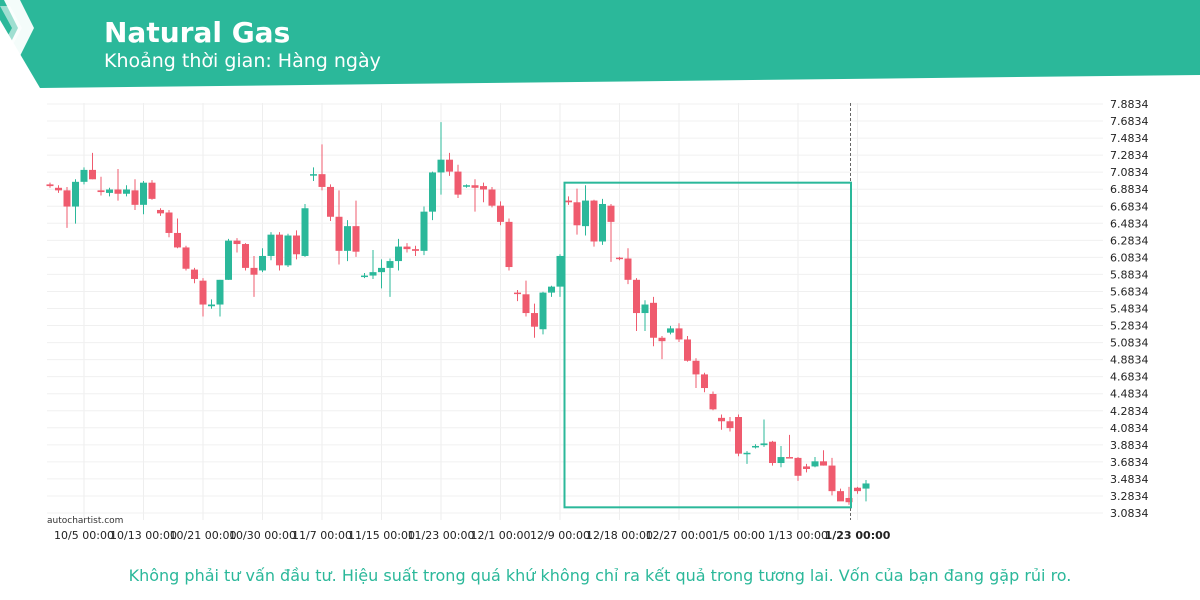  I want to click on y-tick-label: 3.0834, so click(1129, 513).